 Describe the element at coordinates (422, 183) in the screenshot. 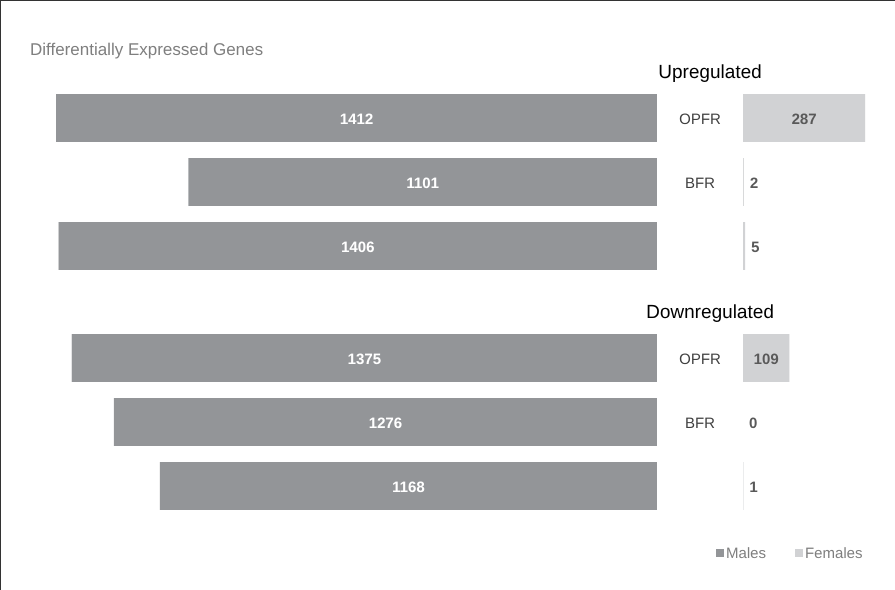

I see `data-label: 1101` at that location.